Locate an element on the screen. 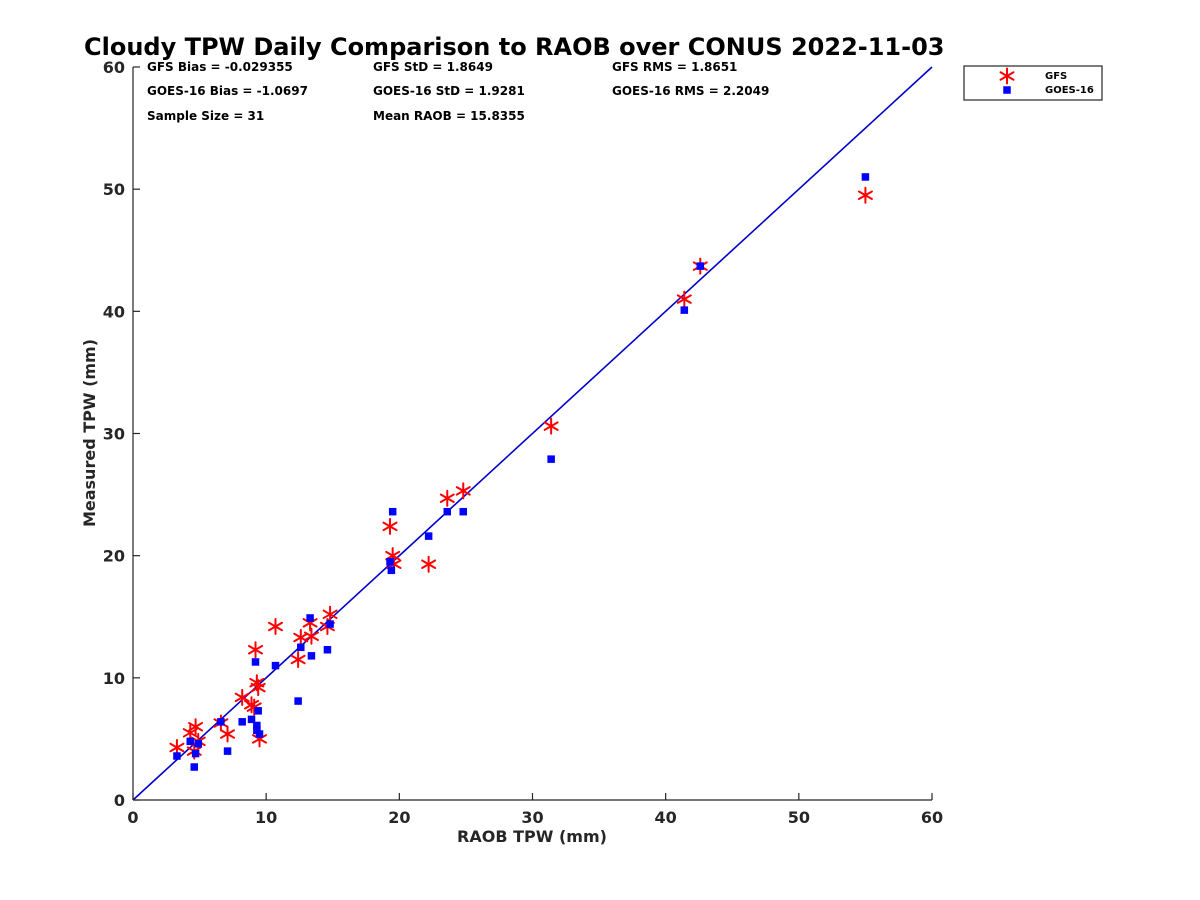 This screenshot has height=900, width=1200. stat-gfs-std: GFS StD = 1.8649 is located at coordinates (433, 67).